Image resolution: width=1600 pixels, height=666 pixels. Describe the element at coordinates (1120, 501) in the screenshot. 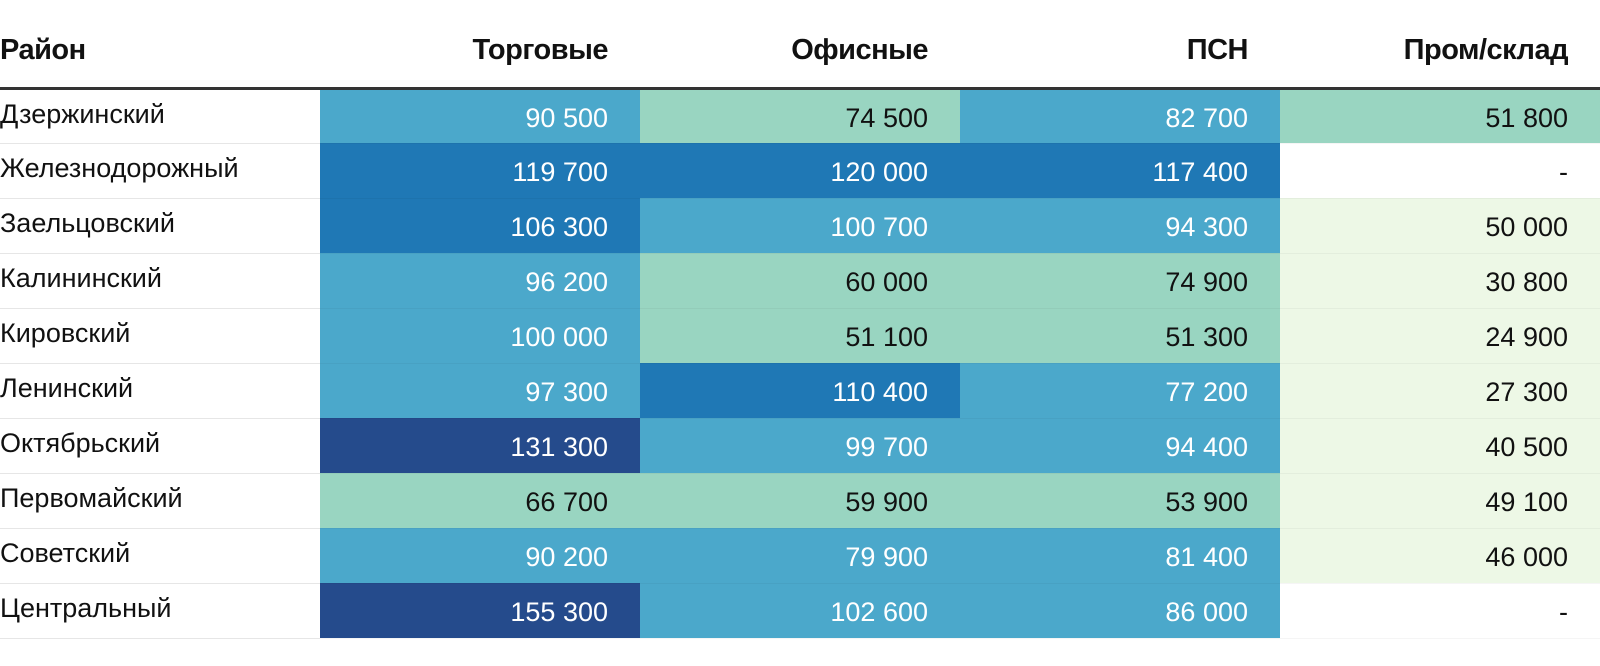

I see `value-cell-psn: 53 900` at that location.